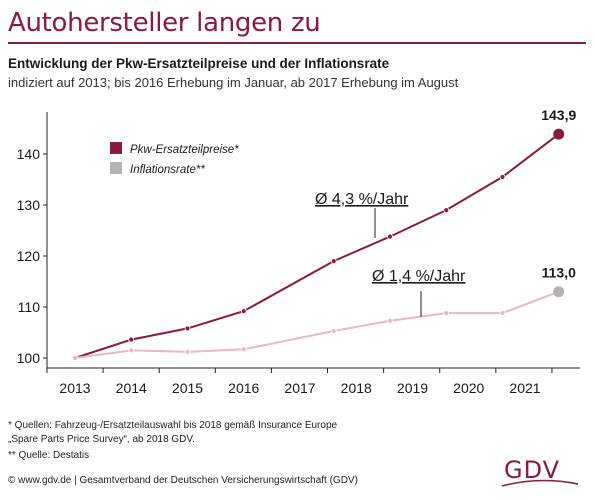 Image resolution: width=595 pixels, height=500 pixels. Describe the element at coordinates (29, 358) in the screenshot. I see `y-tick-label: 100` at that location.